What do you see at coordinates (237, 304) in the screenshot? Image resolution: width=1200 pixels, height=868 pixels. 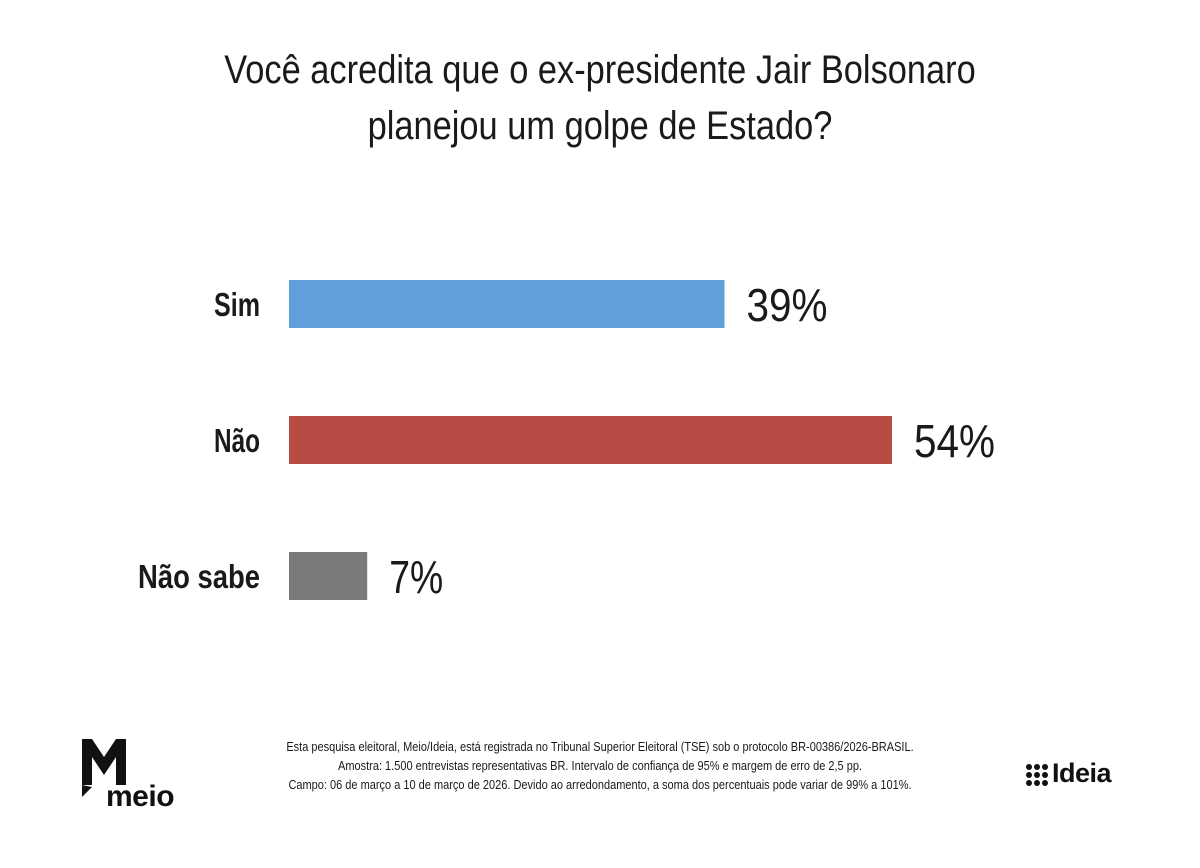 I see `category-label-sim: Sim` at bounding box center [237, 304].